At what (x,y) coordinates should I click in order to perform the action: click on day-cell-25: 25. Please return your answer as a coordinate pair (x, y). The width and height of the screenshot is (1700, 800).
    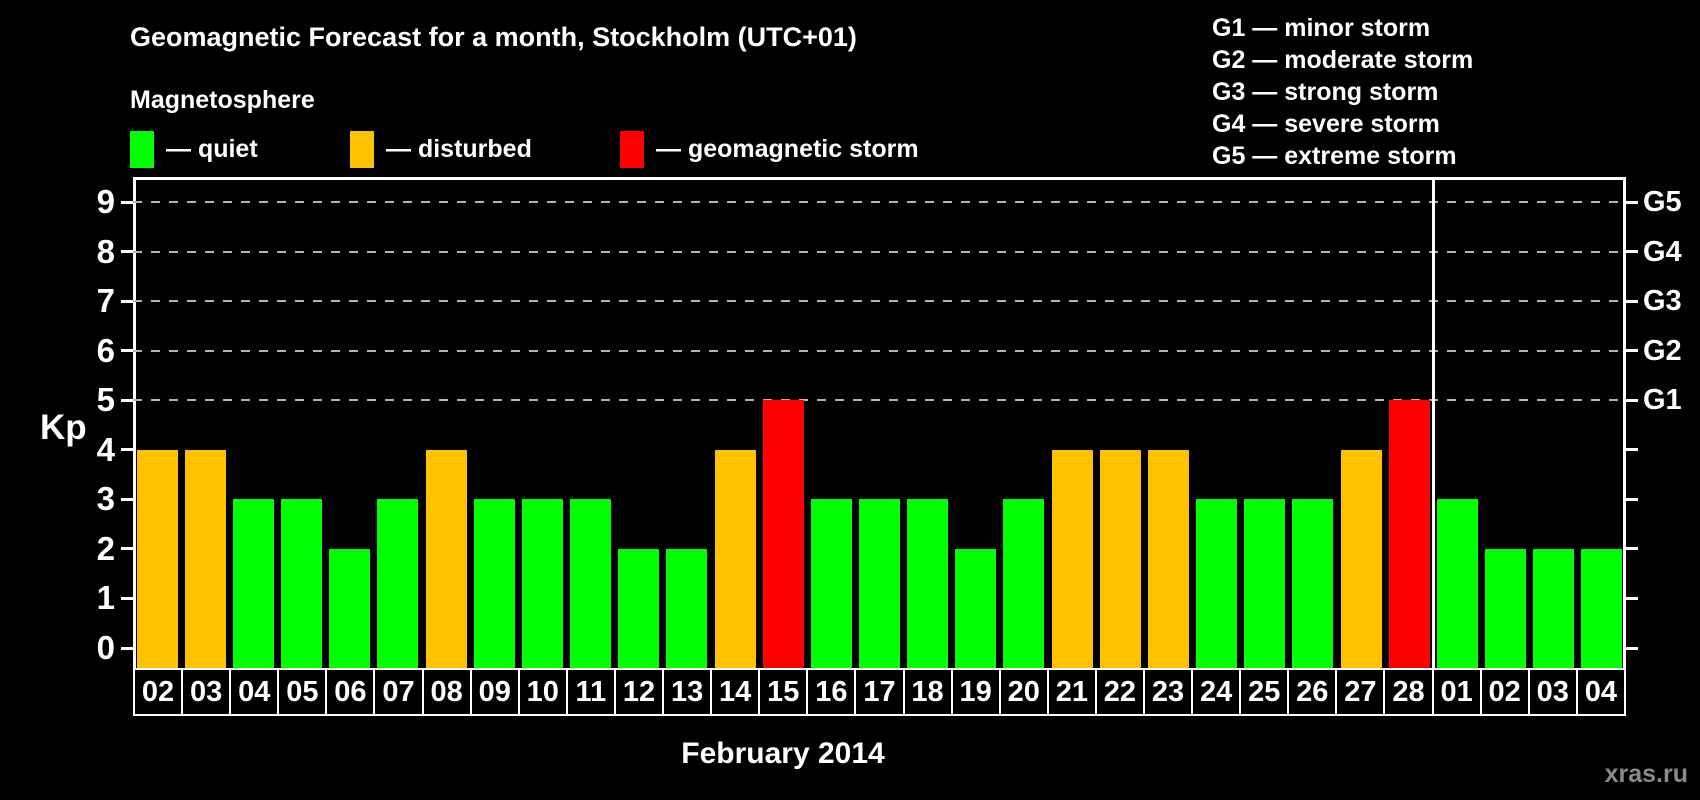
    Looking at the image, I should click on (1264, 692).